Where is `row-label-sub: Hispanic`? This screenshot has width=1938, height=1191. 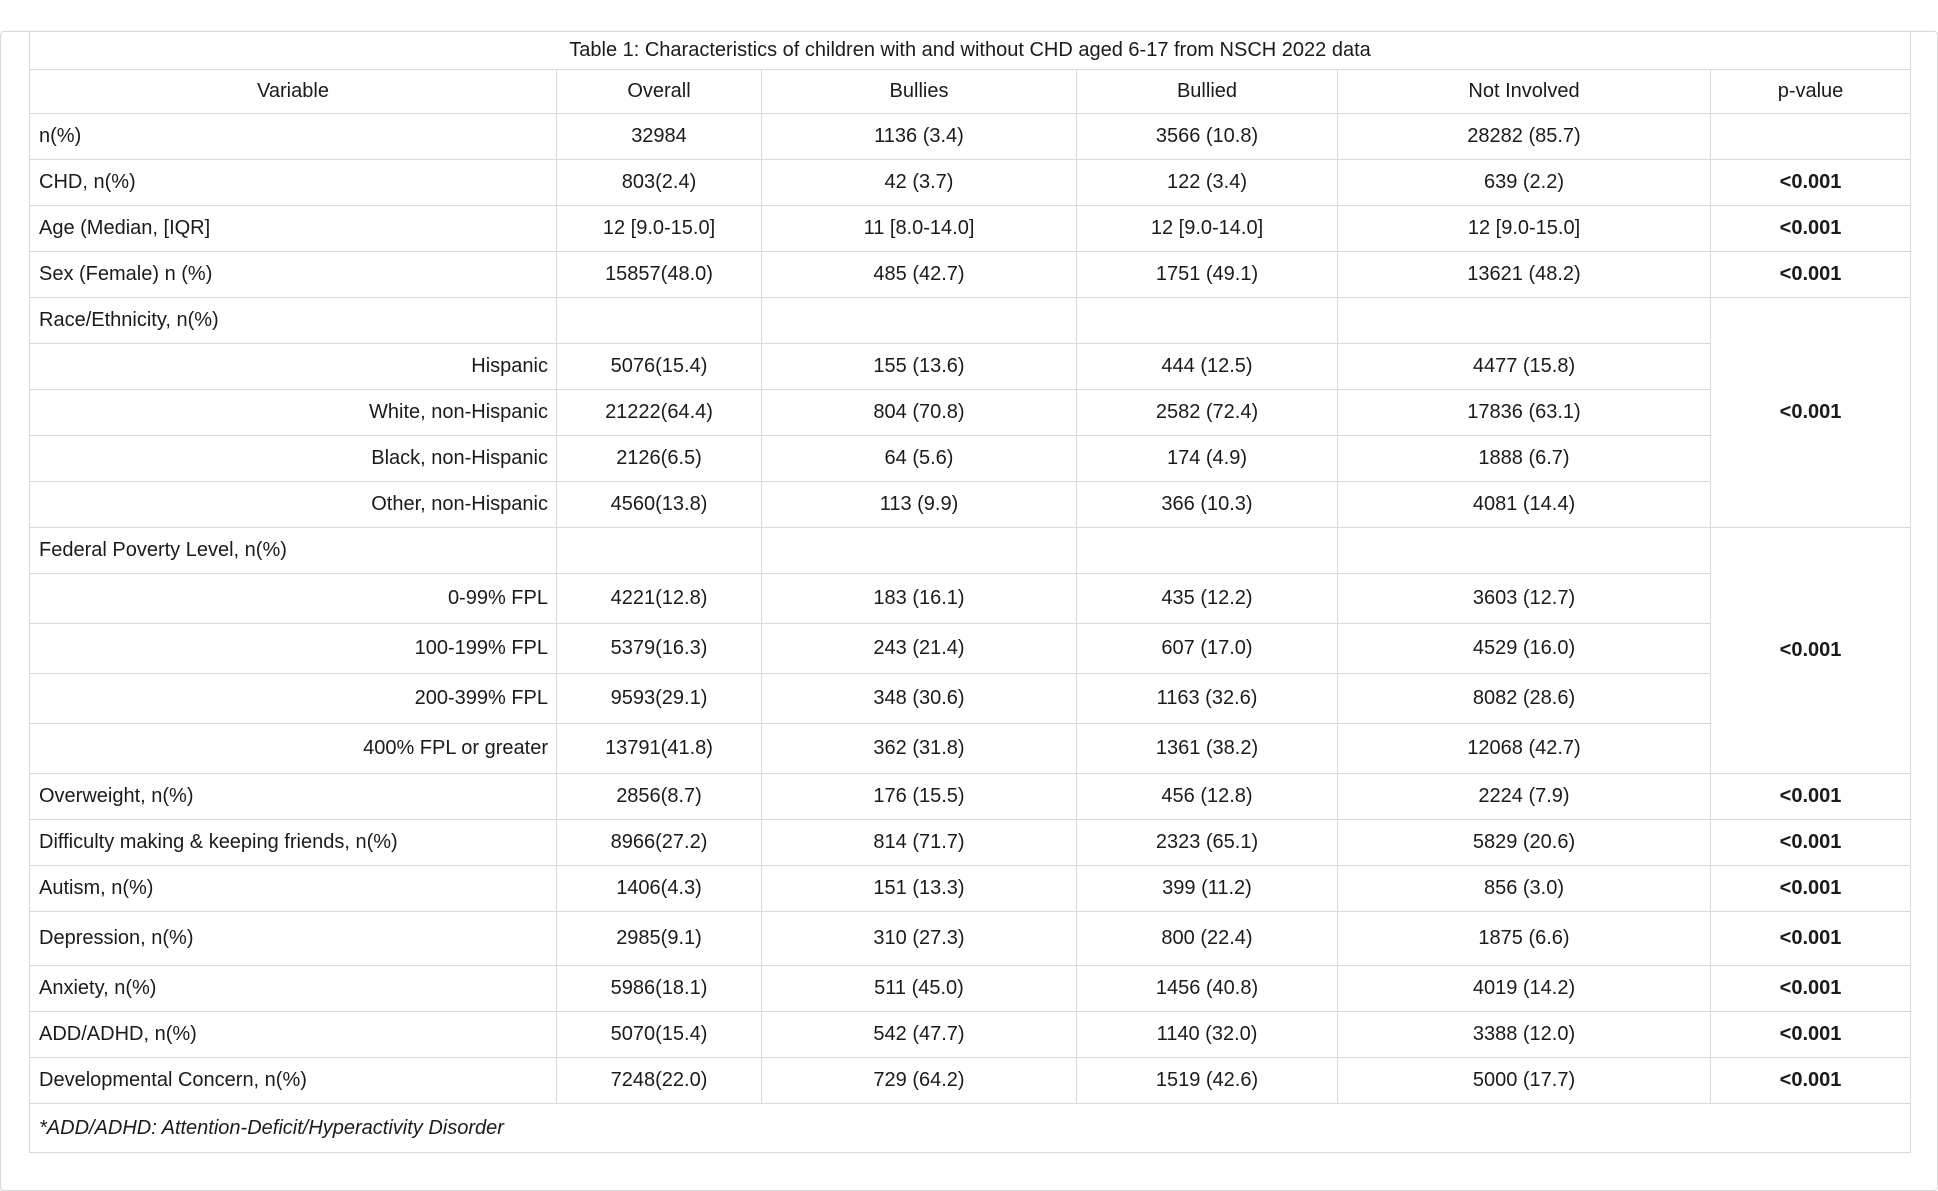
row-label-sub: Hispanic is located at coordinates (293, 366).